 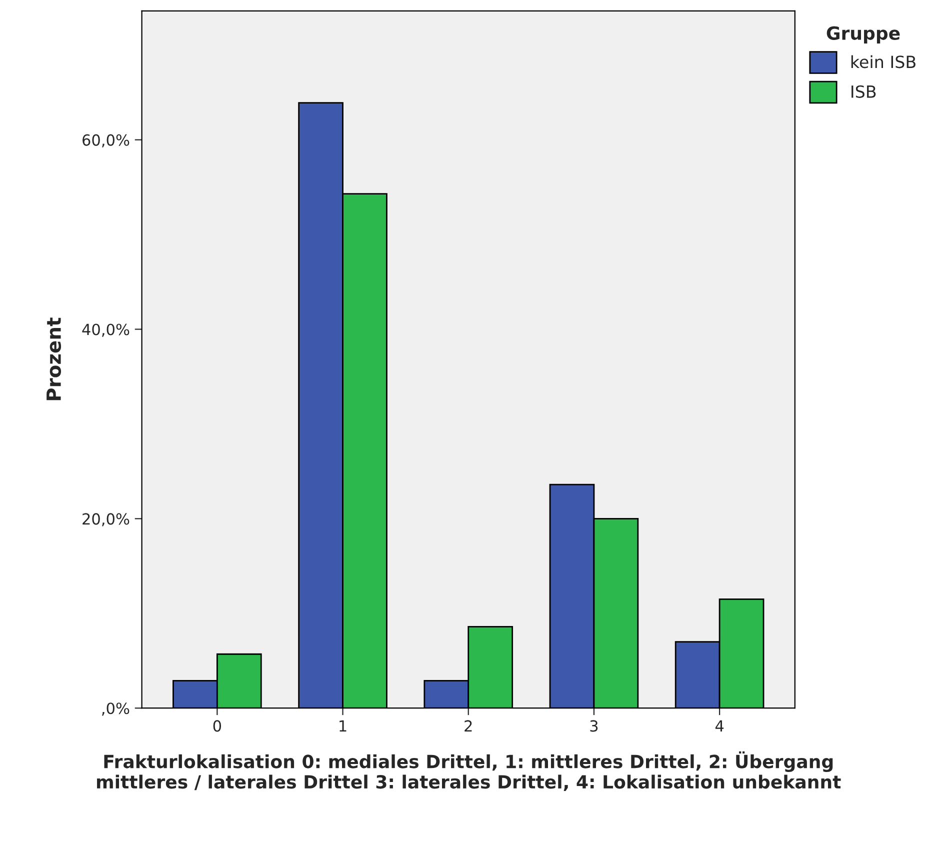 What do you see at coordinates (469, 771) in the screenshot?
I see `x-axis-title: Frakturlokalisation 0: mediales Drittel, 1: mittleres Drittel, 2: Übergang mittleres / laterales Drittel 3: laterales Drittel, 4: Lokalisation unbekannt` at bounding box center [469, 771].